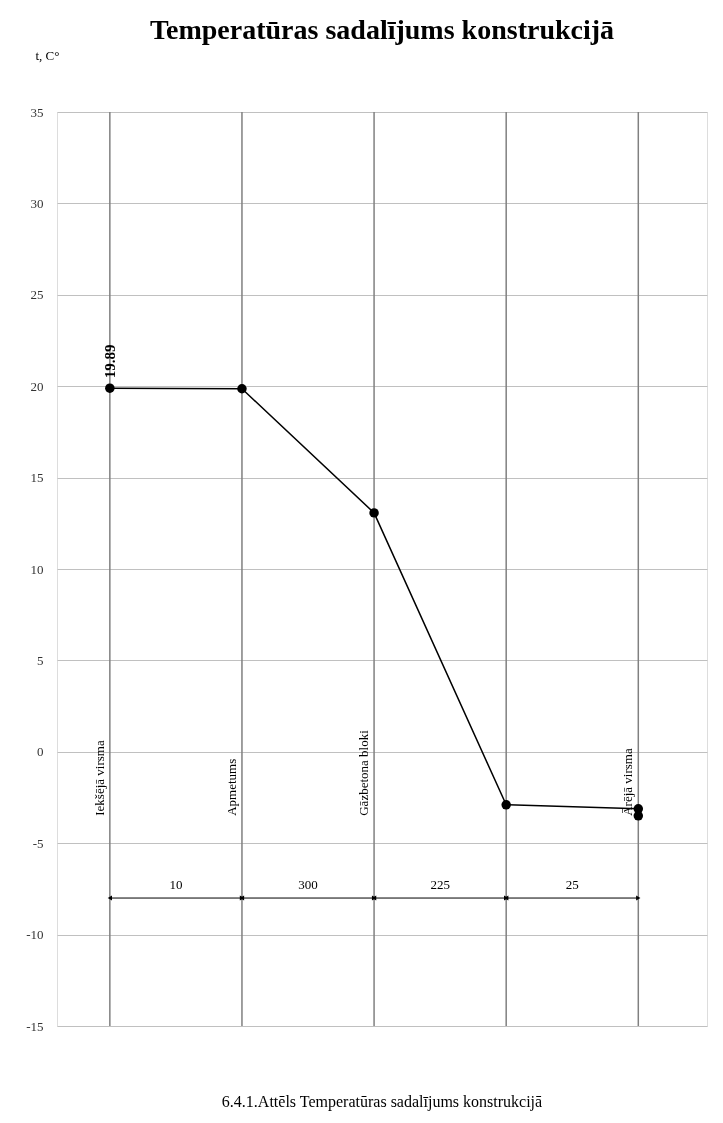 The height and width of the screenshot is (1123, 723). Describe the element at coordinates (37, 295) in the screenshot. I see `y-tick-label: 25` at that location.